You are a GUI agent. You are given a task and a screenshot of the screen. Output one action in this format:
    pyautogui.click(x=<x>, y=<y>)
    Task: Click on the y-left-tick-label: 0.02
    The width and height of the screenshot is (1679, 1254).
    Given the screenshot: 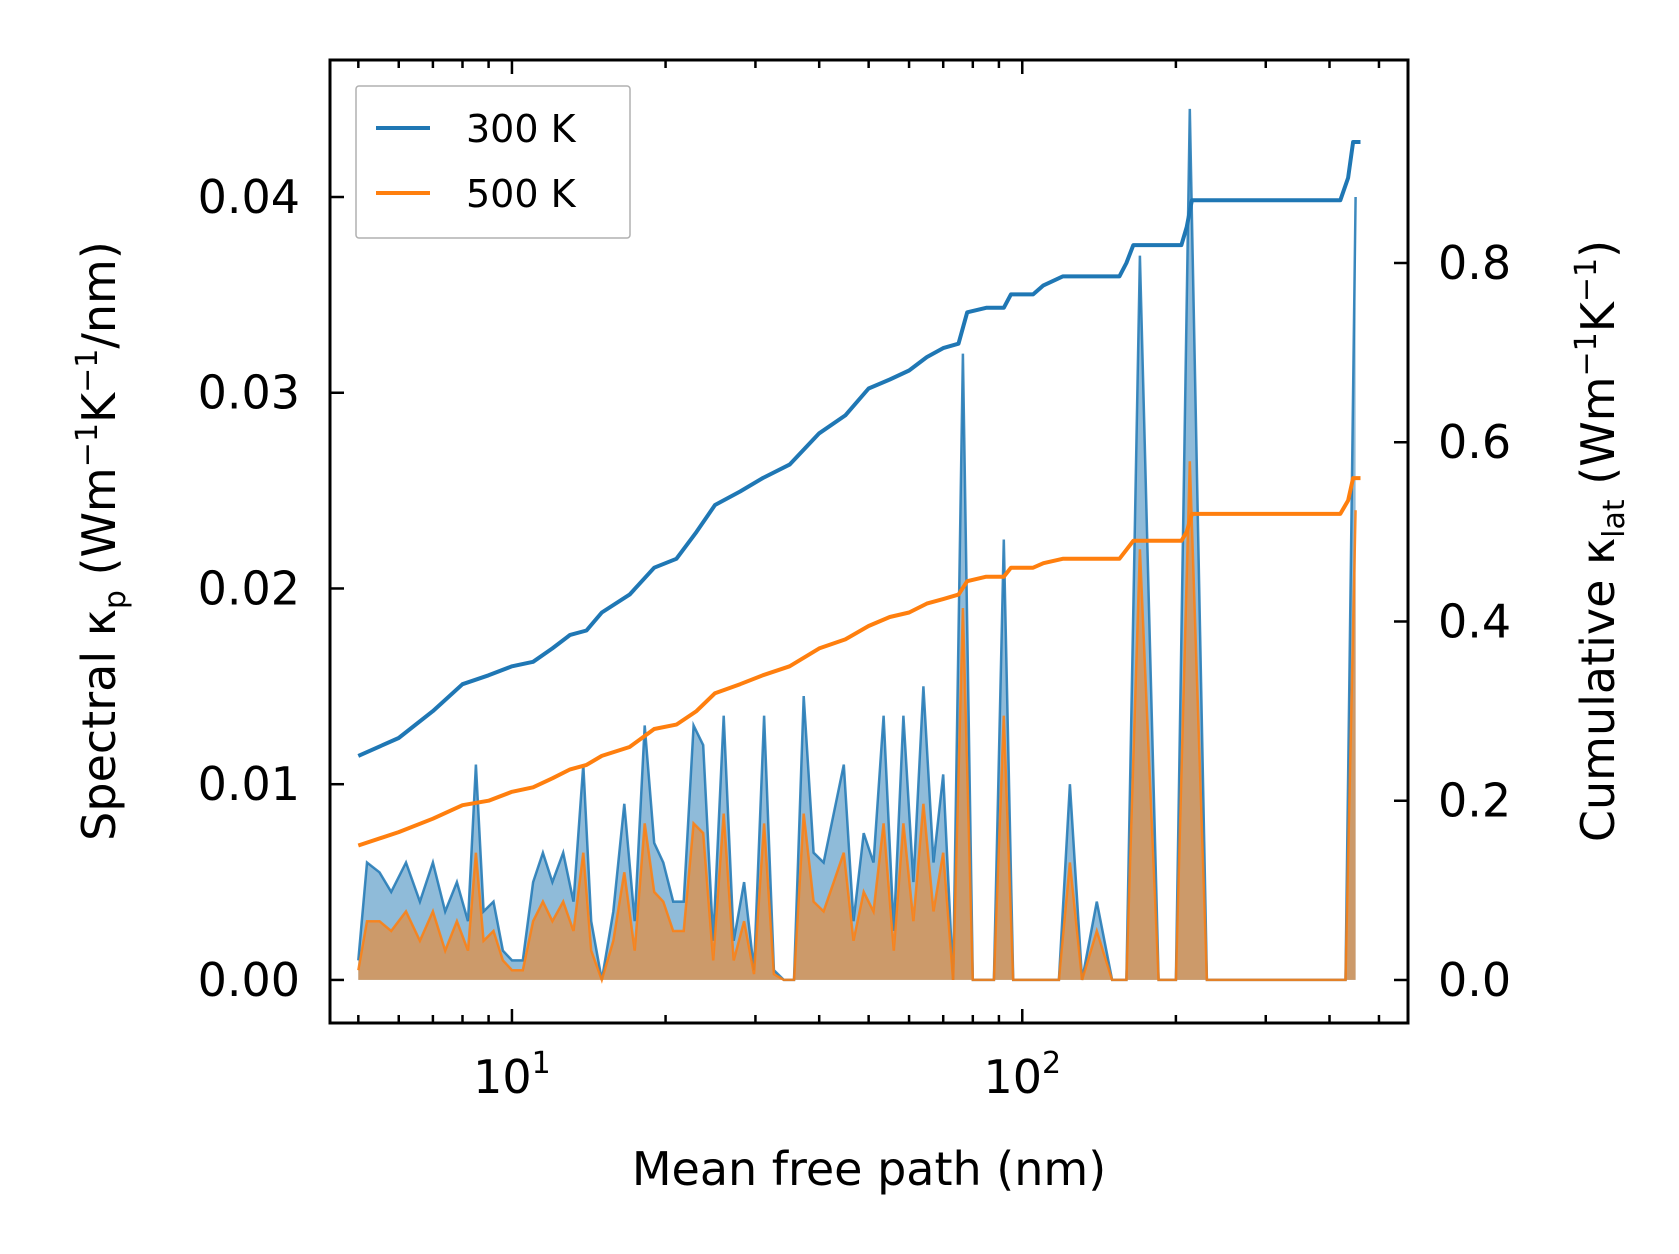 What is the action you would take?
    pyautogui.click(x=249, y=588)
    